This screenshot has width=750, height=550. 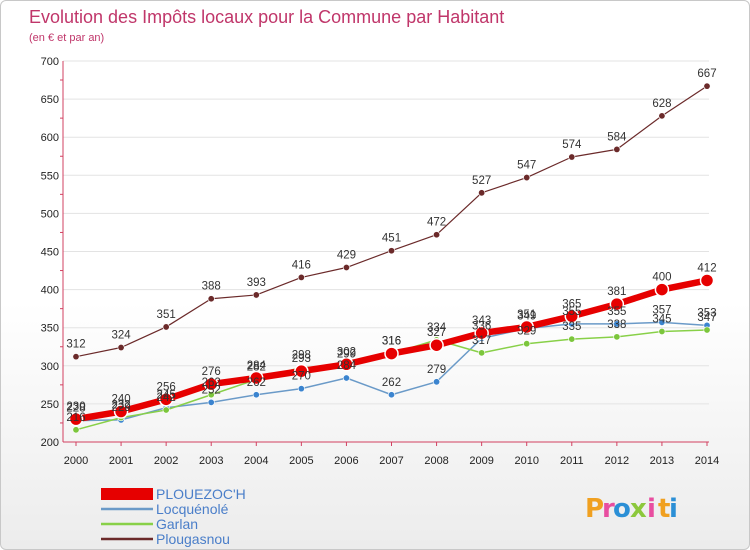 What do you see at coordinates (301, 265) in the screenshot?
I see `data-label: 416` at bounding box center [301, 265].